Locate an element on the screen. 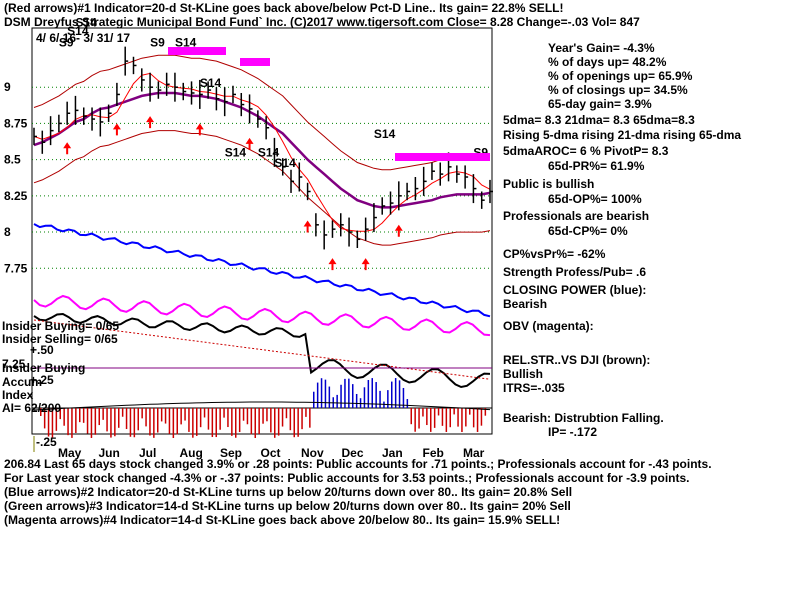 This screenshot has height=600, width=800. x-tick-label: Oct is located at coordinates (271, 453).